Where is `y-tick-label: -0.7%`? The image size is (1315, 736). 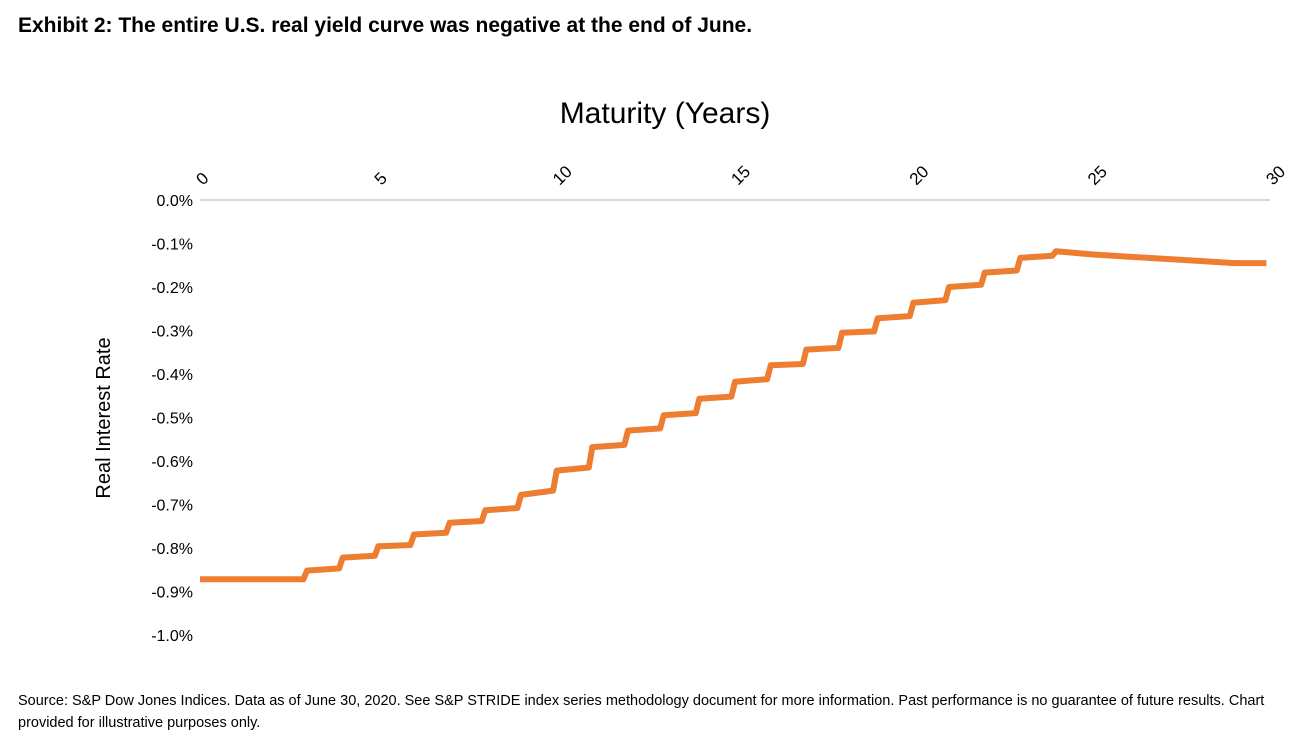
y-tick-label: -0.7% is located at coordinates (172, 506).